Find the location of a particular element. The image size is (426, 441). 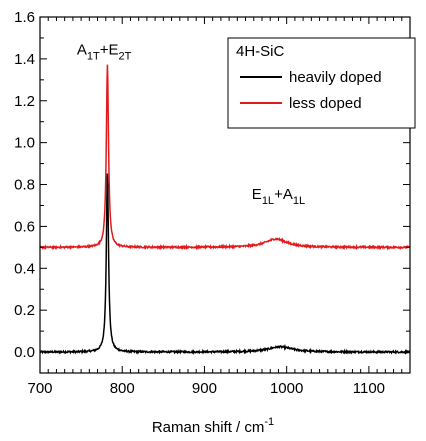

annotation-text: +A is located at coordinates (283, 194).